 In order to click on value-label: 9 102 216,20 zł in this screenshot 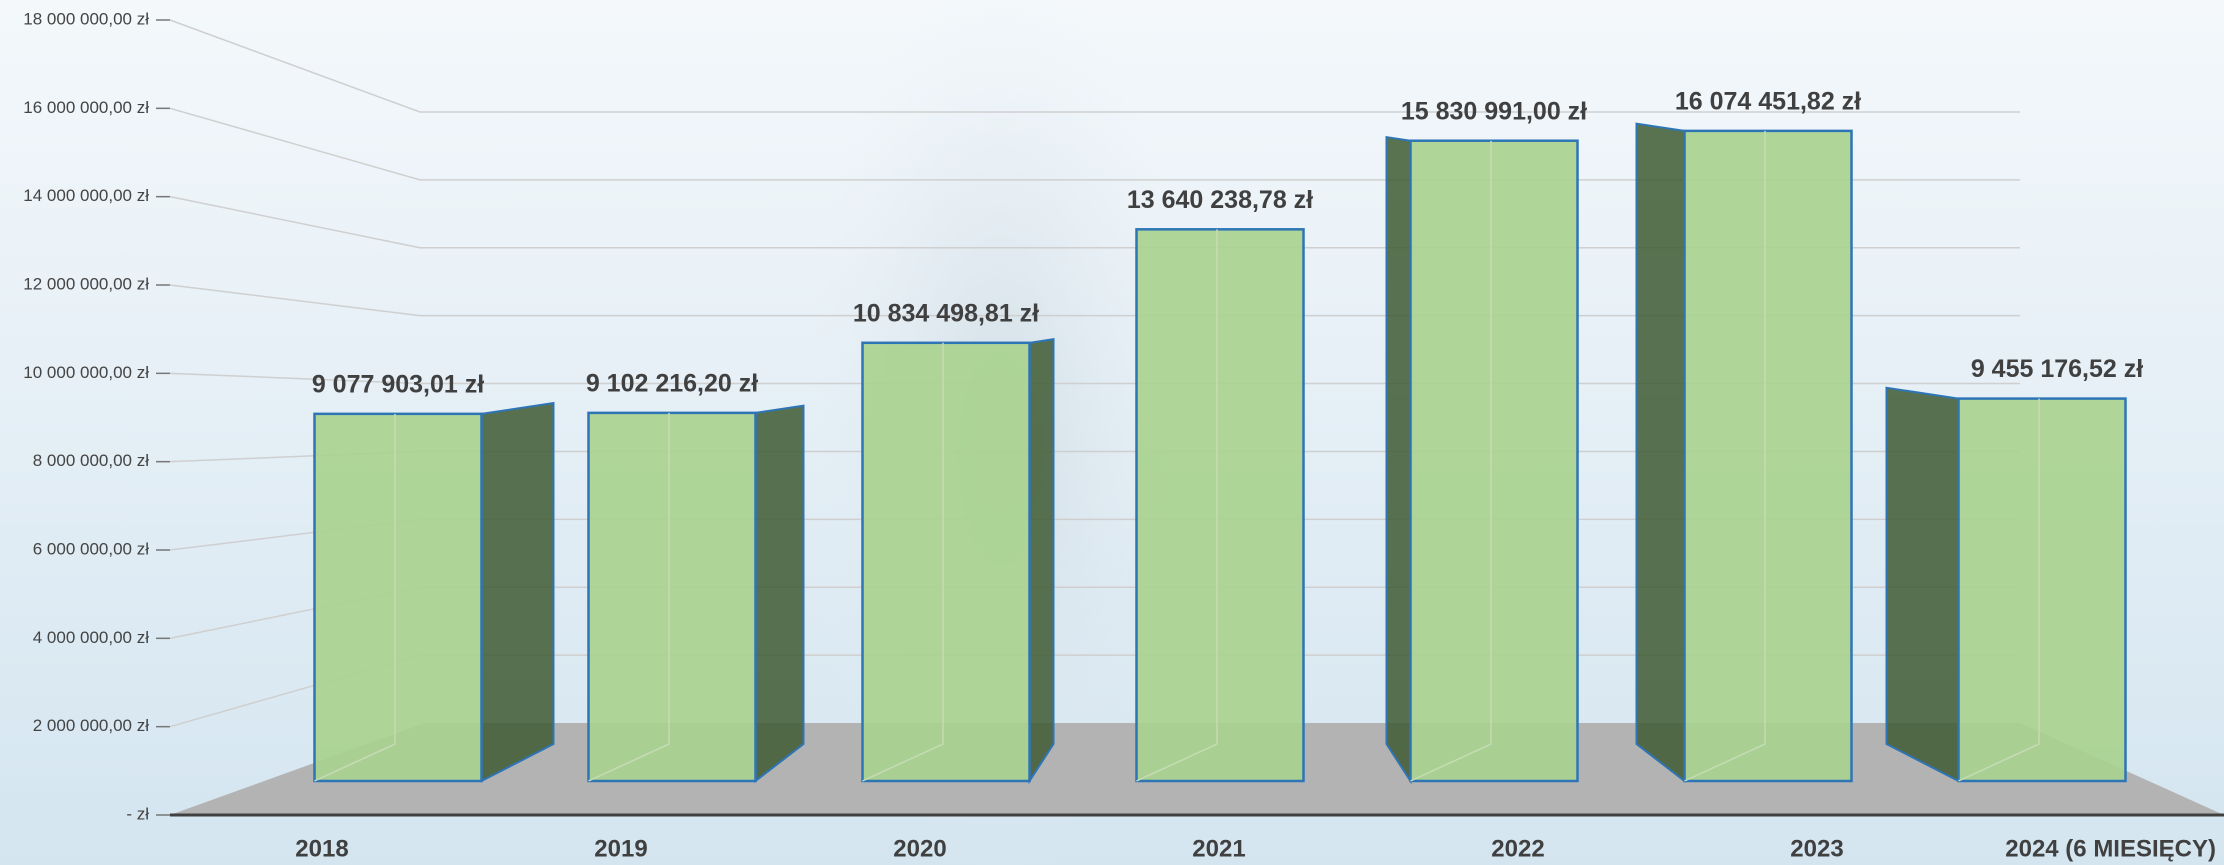, I will do `click(672, 383)`.